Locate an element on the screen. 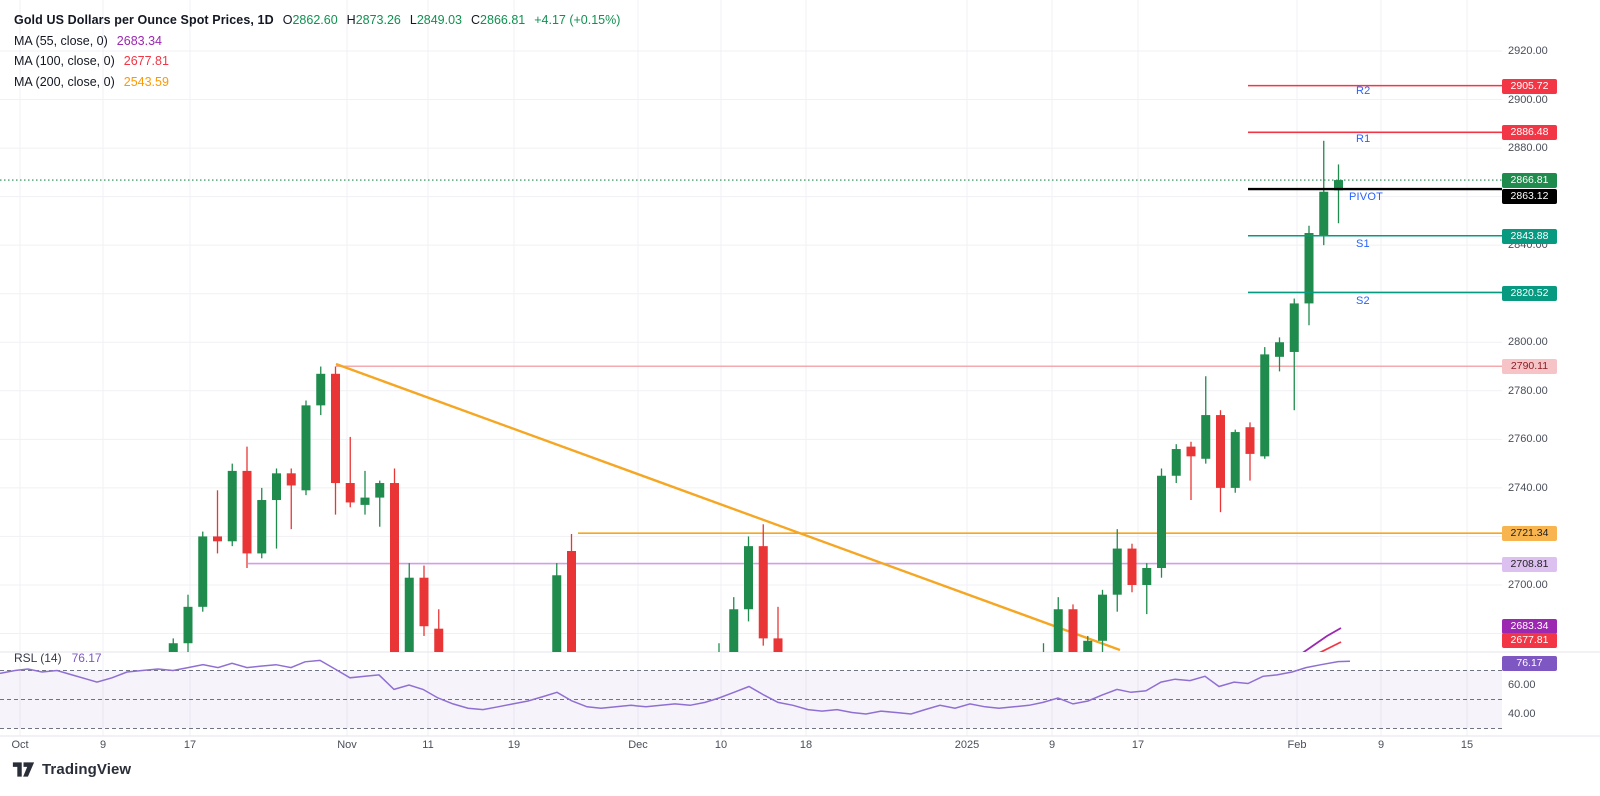 This screenshot has height=796, width=1600. ma55-legend-row: MA (55, close, 0) 2683.34 is located at coordinates (317, 40).